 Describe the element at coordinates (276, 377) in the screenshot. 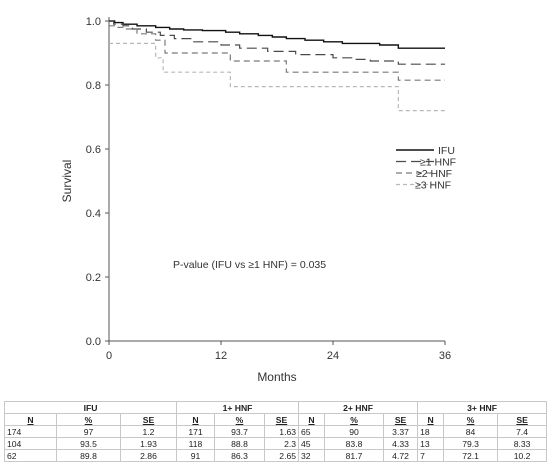

I see `x-axis-label: Months` at that location.